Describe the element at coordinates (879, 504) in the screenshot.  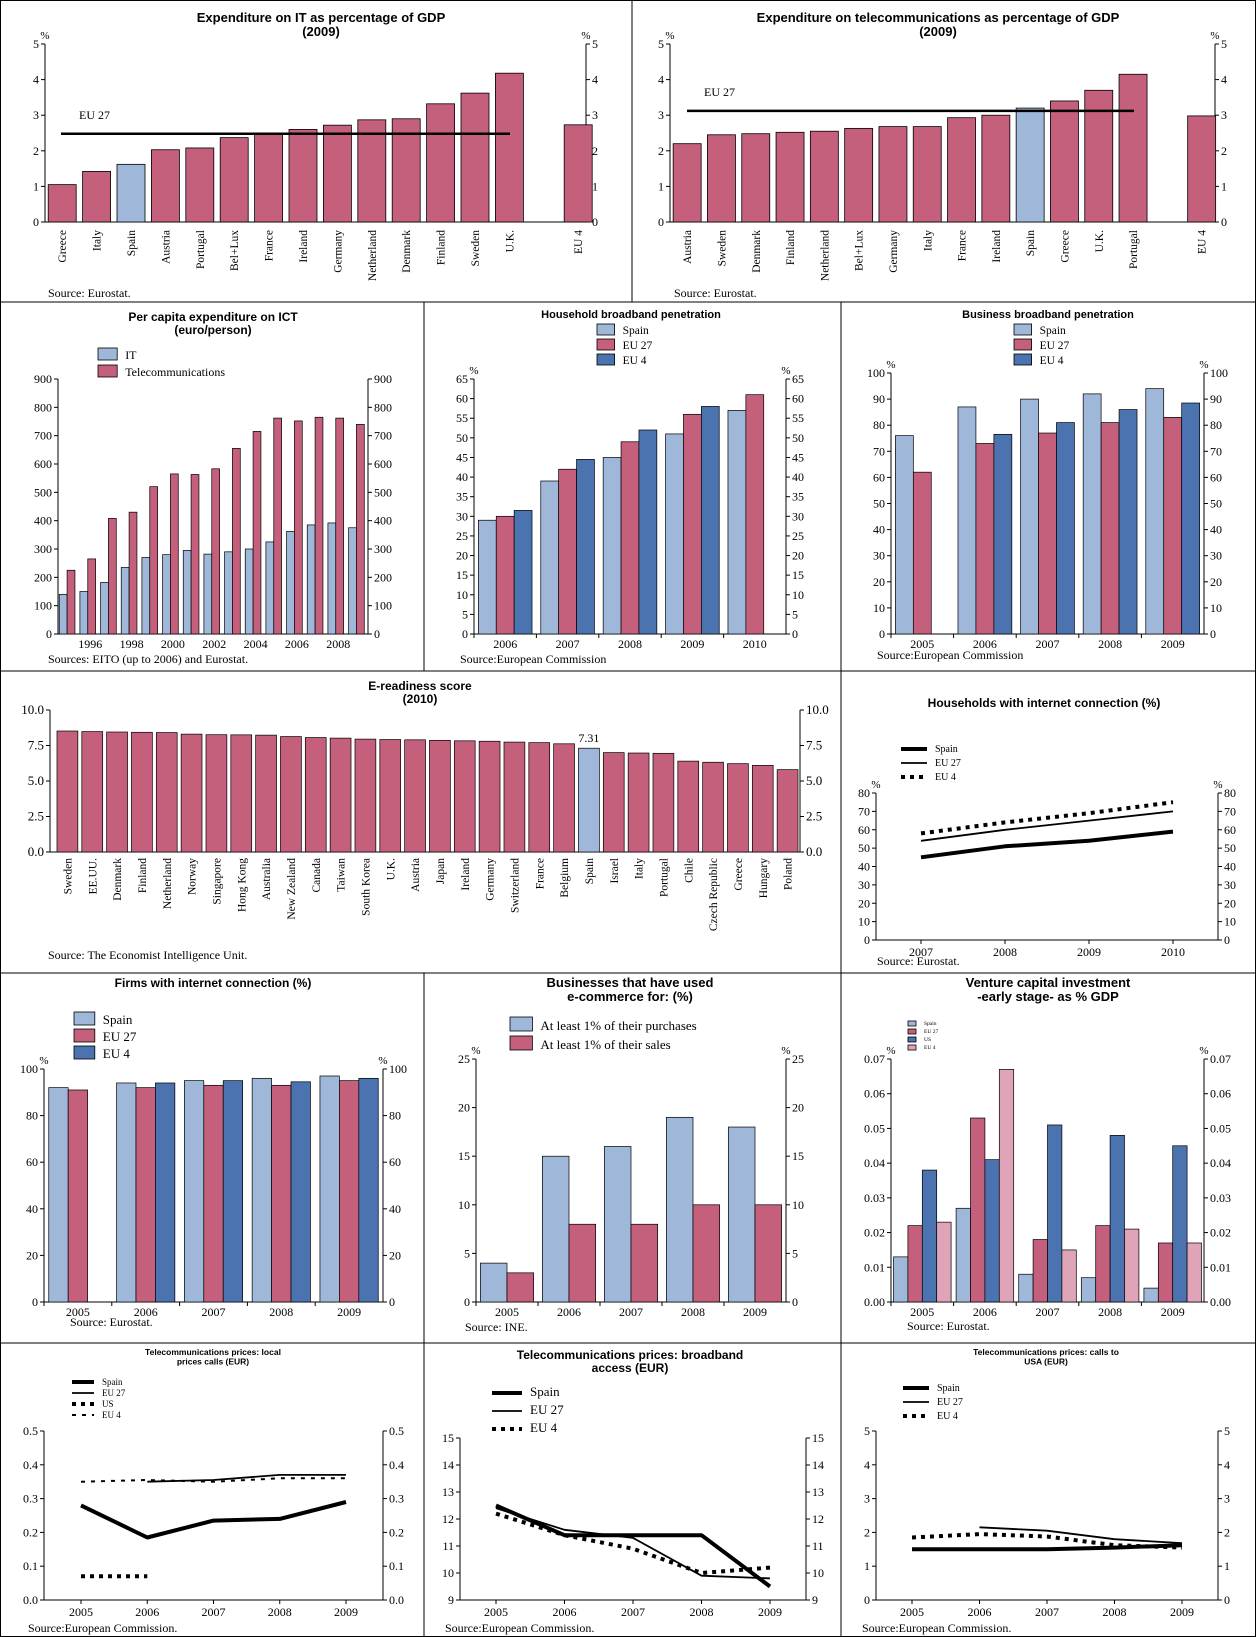
I see `biz_broadband-ytick-label-left: 50` at that location.